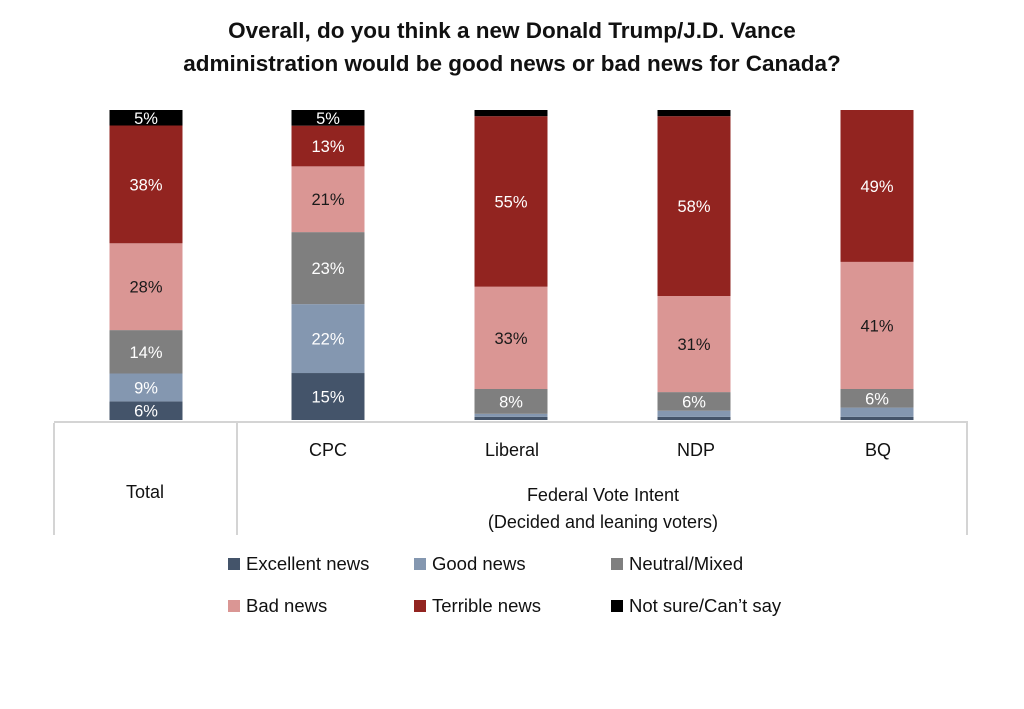 The height and width of the screenshot is (709, 1024). I want to click on bar-segment-total-excellent-news, so click(146, 410).